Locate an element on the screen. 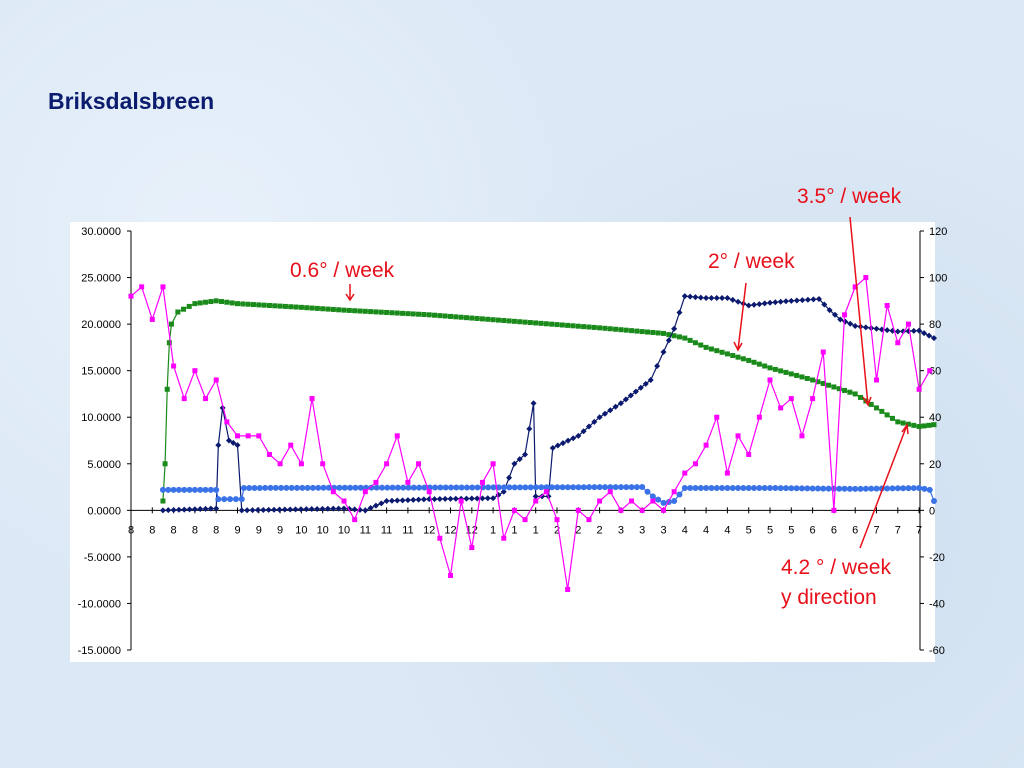  y-left-tick-label: -5.0000 is located at coordinates (102, 558).